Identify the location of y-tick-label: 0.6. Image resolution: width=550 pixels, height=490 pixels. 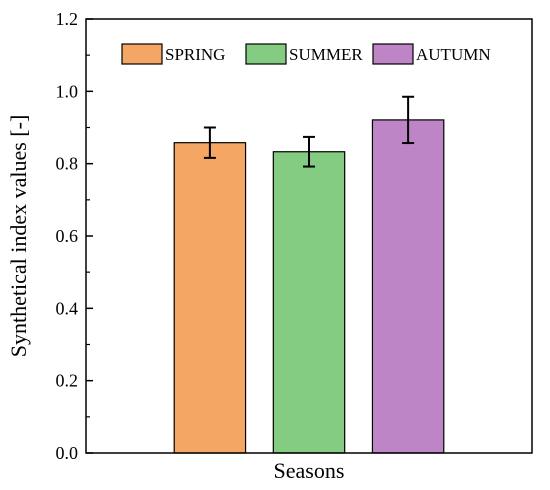
(67, 236).